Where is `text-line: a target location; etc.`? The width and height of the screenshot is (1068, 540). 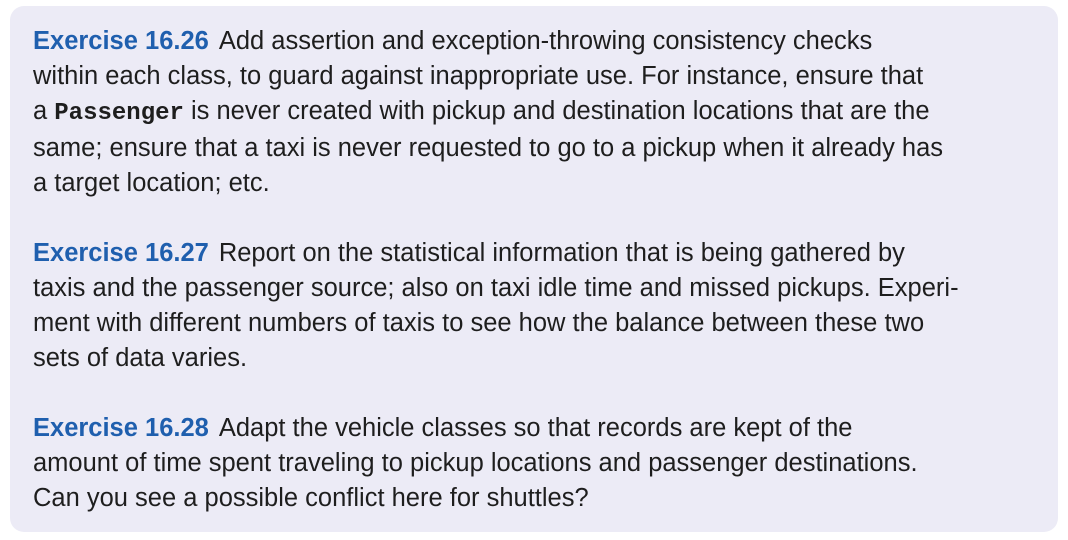
text-line: a target location; etc. is located at coordinates (533, 183).